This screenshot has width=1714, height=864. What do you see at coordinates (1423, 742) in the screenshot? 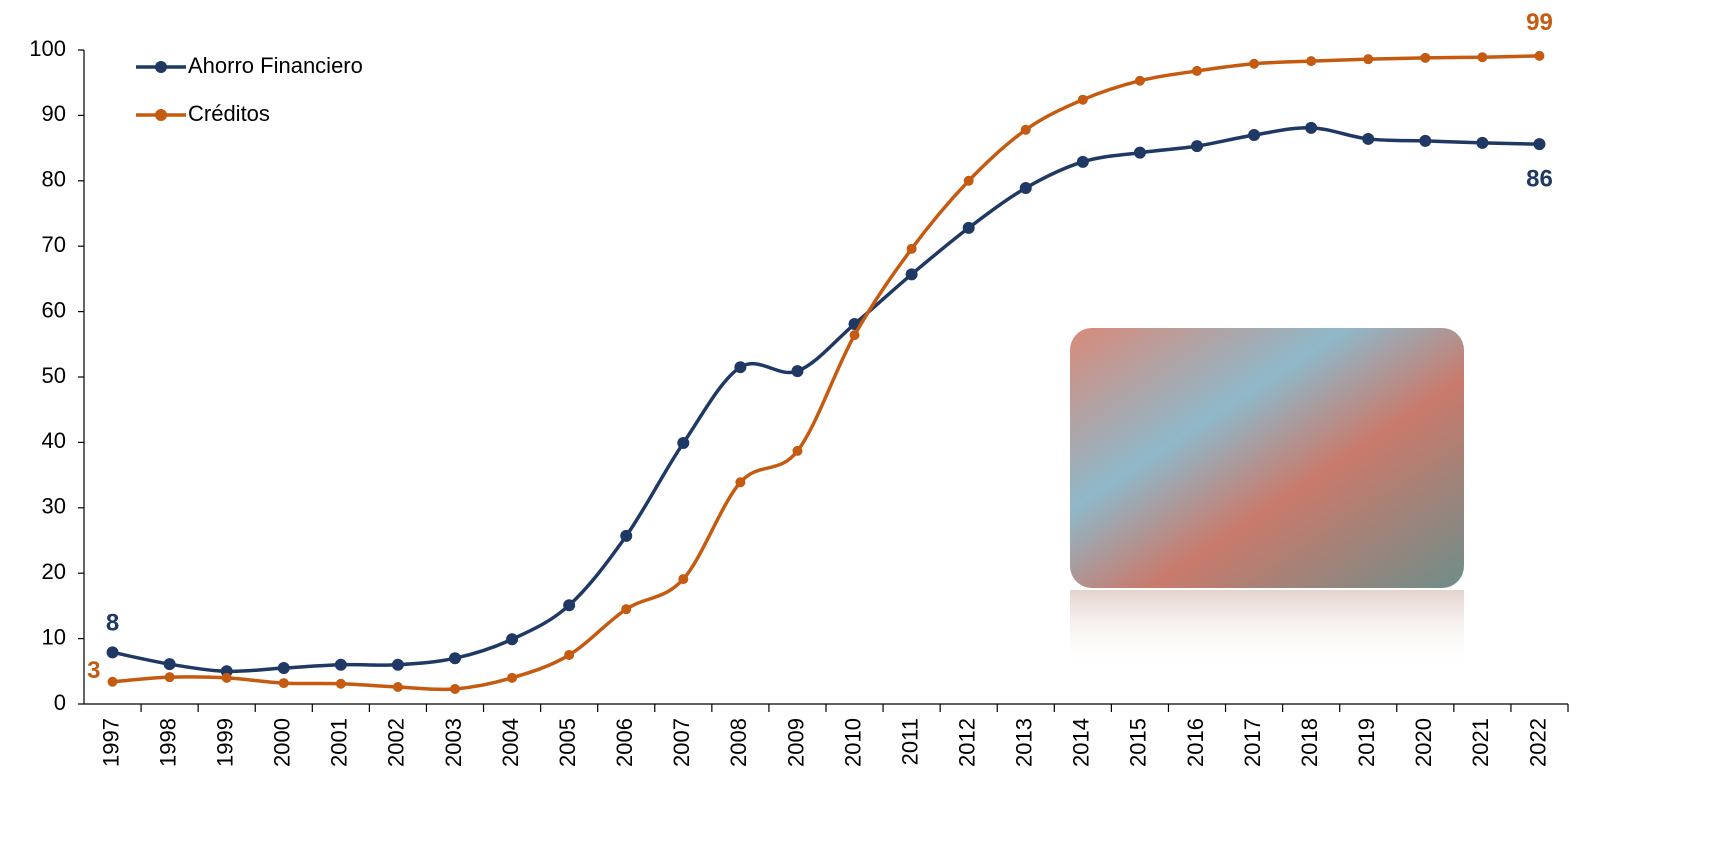
I see `x-tick-label: 2020` at bounding box center [1423, 742].